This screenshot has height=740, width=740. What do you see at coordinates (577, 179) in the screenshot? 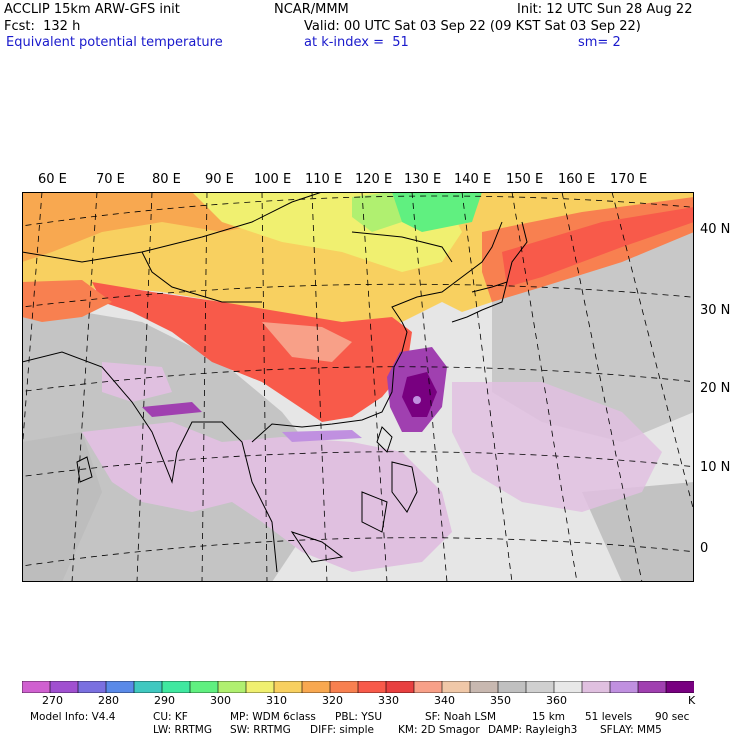
I see `lon-label-160e: 160 E` at bounding box center [577, 179].